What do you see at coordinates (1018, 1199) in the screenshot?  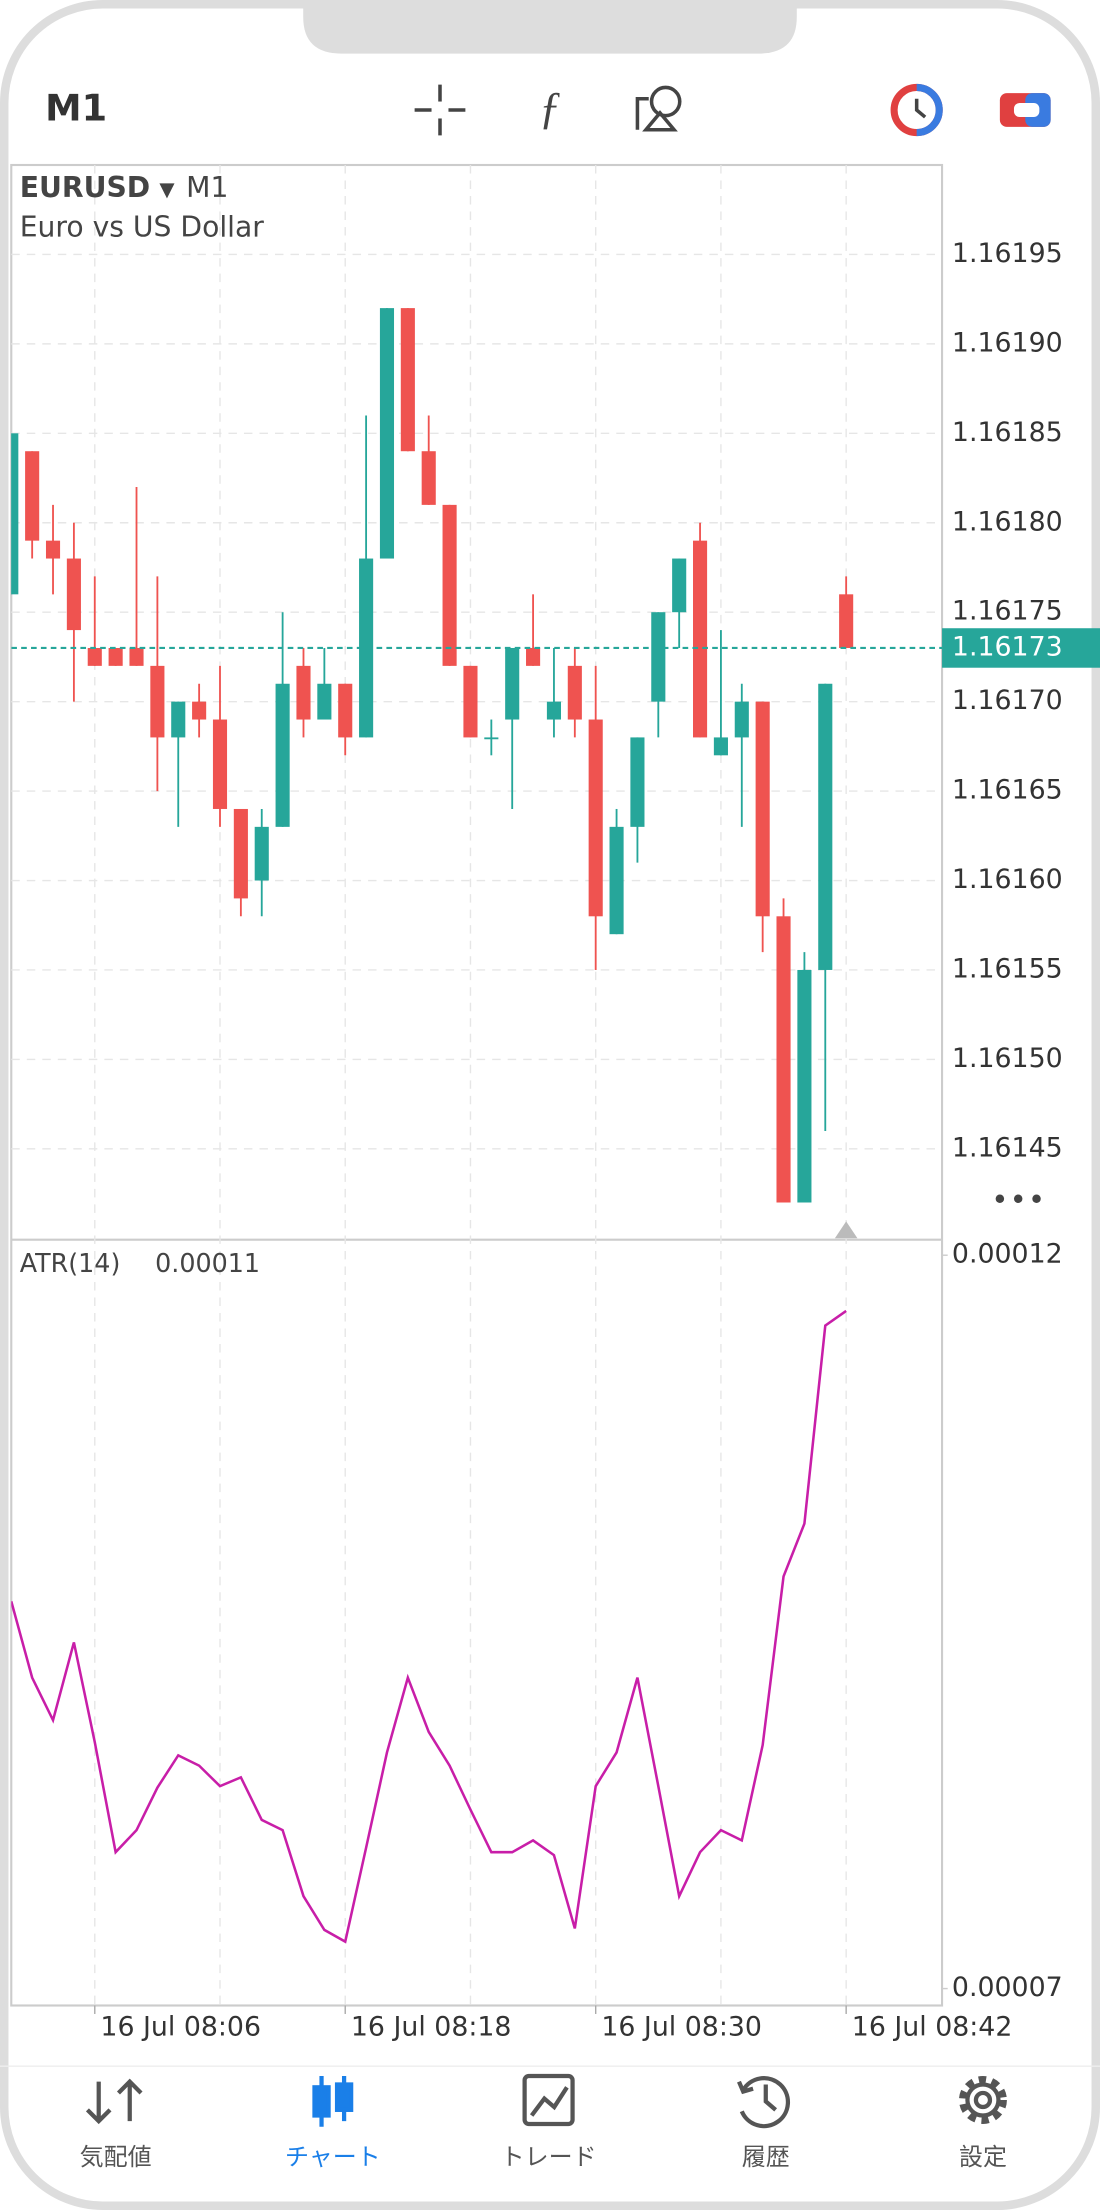 I see `more-button` at bounding box center [1018, 1199].